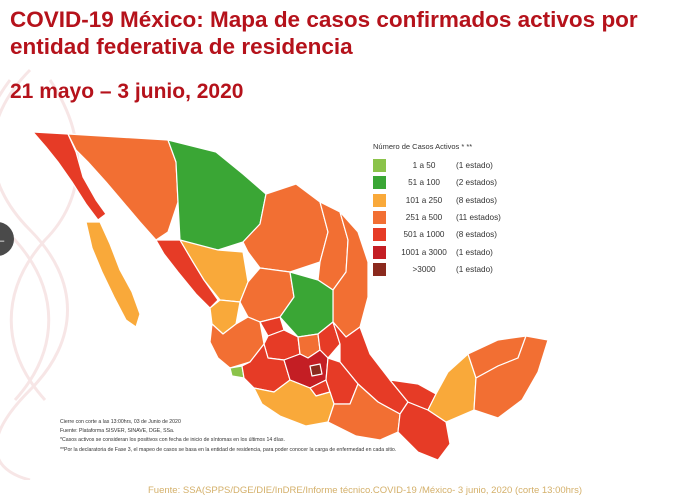 Image resolution: width=700 pixels, height=498 pixels. What do you see at coordinates (454, 182) in the screenshot?
I see `legend-item: 51 a 100 (2 estados)` at bounding box center [454, 182].